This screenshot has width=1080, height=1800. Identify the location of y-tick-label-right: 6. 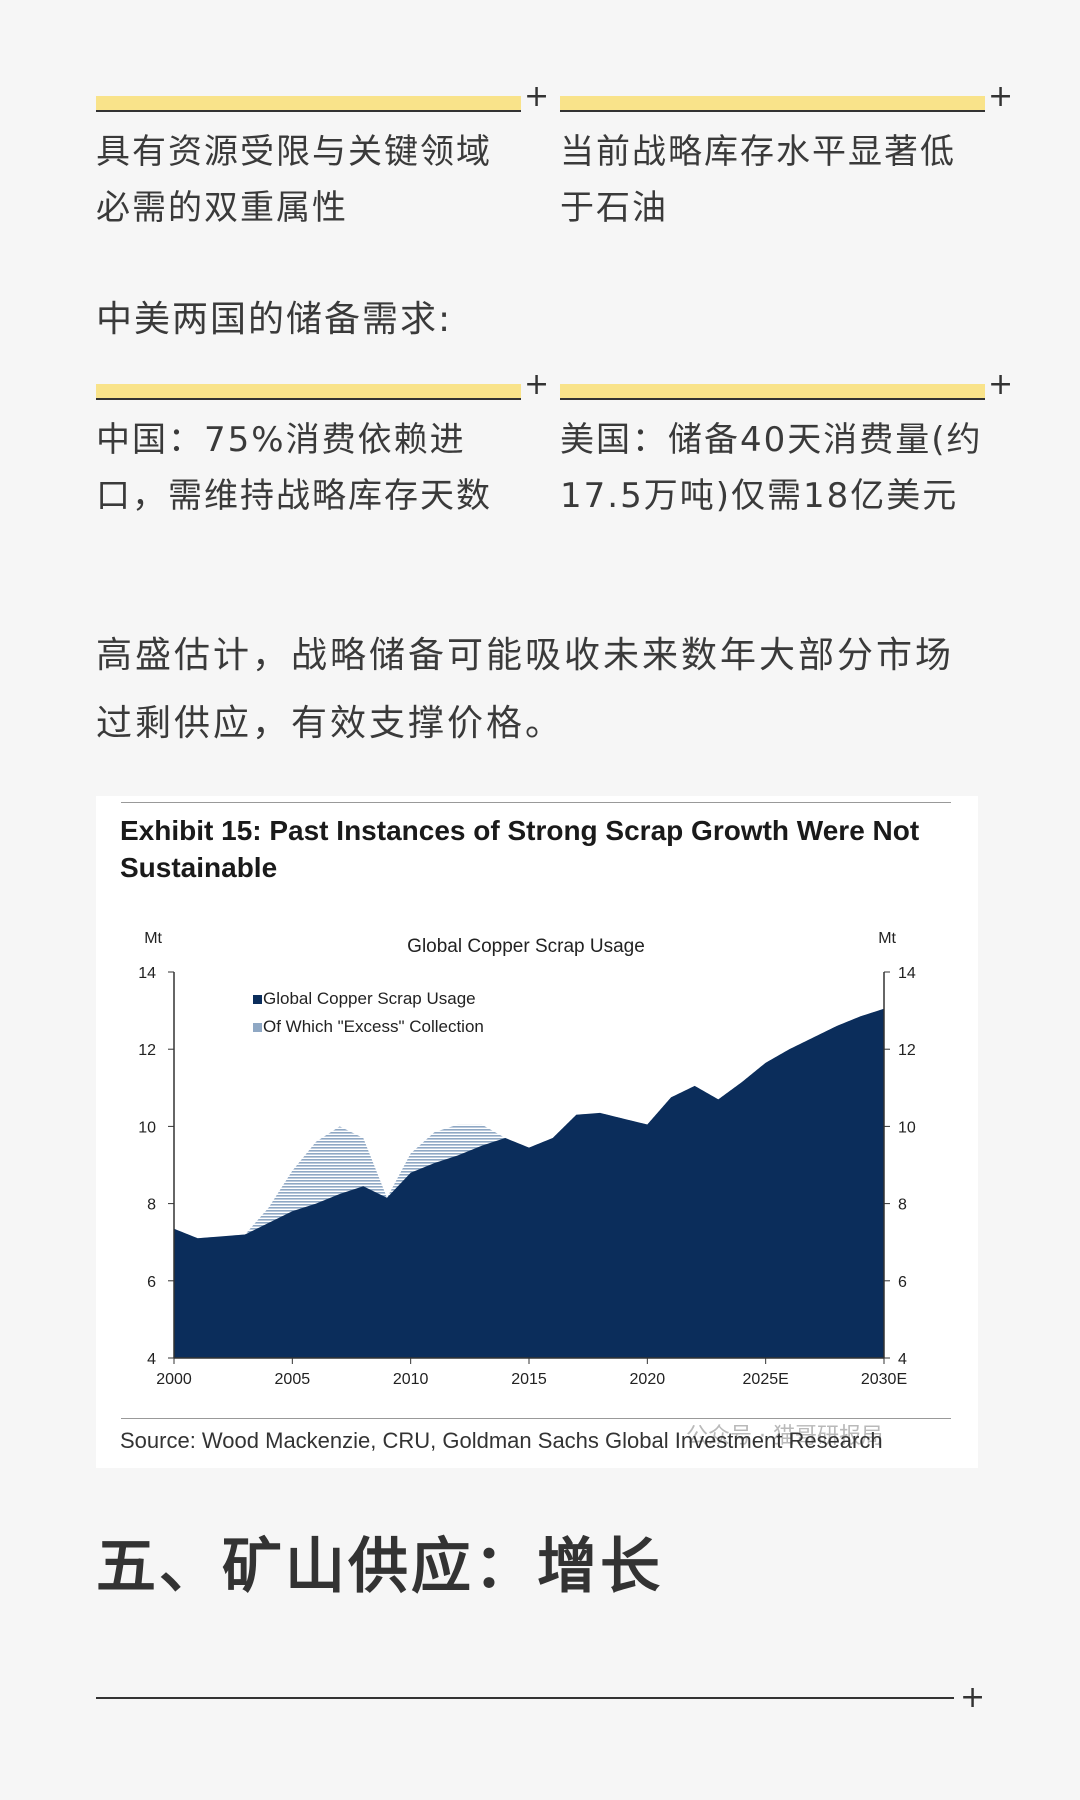
(902, 1282).